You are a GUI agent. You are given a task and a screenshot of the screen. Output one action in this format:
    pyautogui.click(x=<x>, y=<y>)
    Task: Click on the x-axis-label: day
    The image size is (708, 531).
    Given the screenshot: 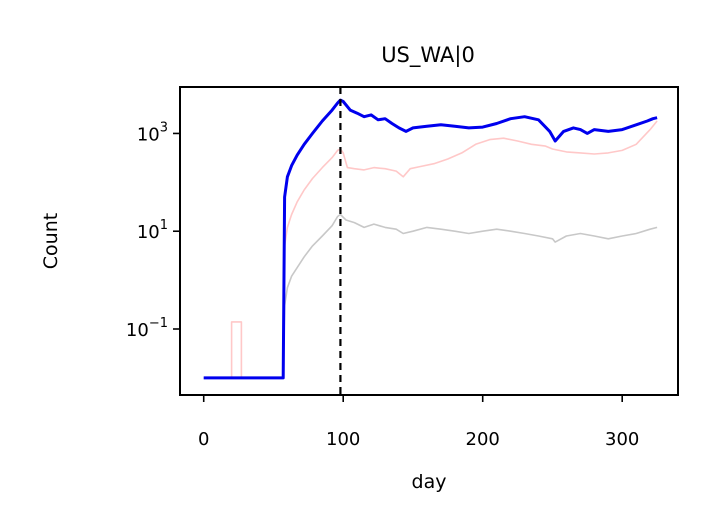 What is the action you would take?
    pyautogui.click(x=429, y=482)
    